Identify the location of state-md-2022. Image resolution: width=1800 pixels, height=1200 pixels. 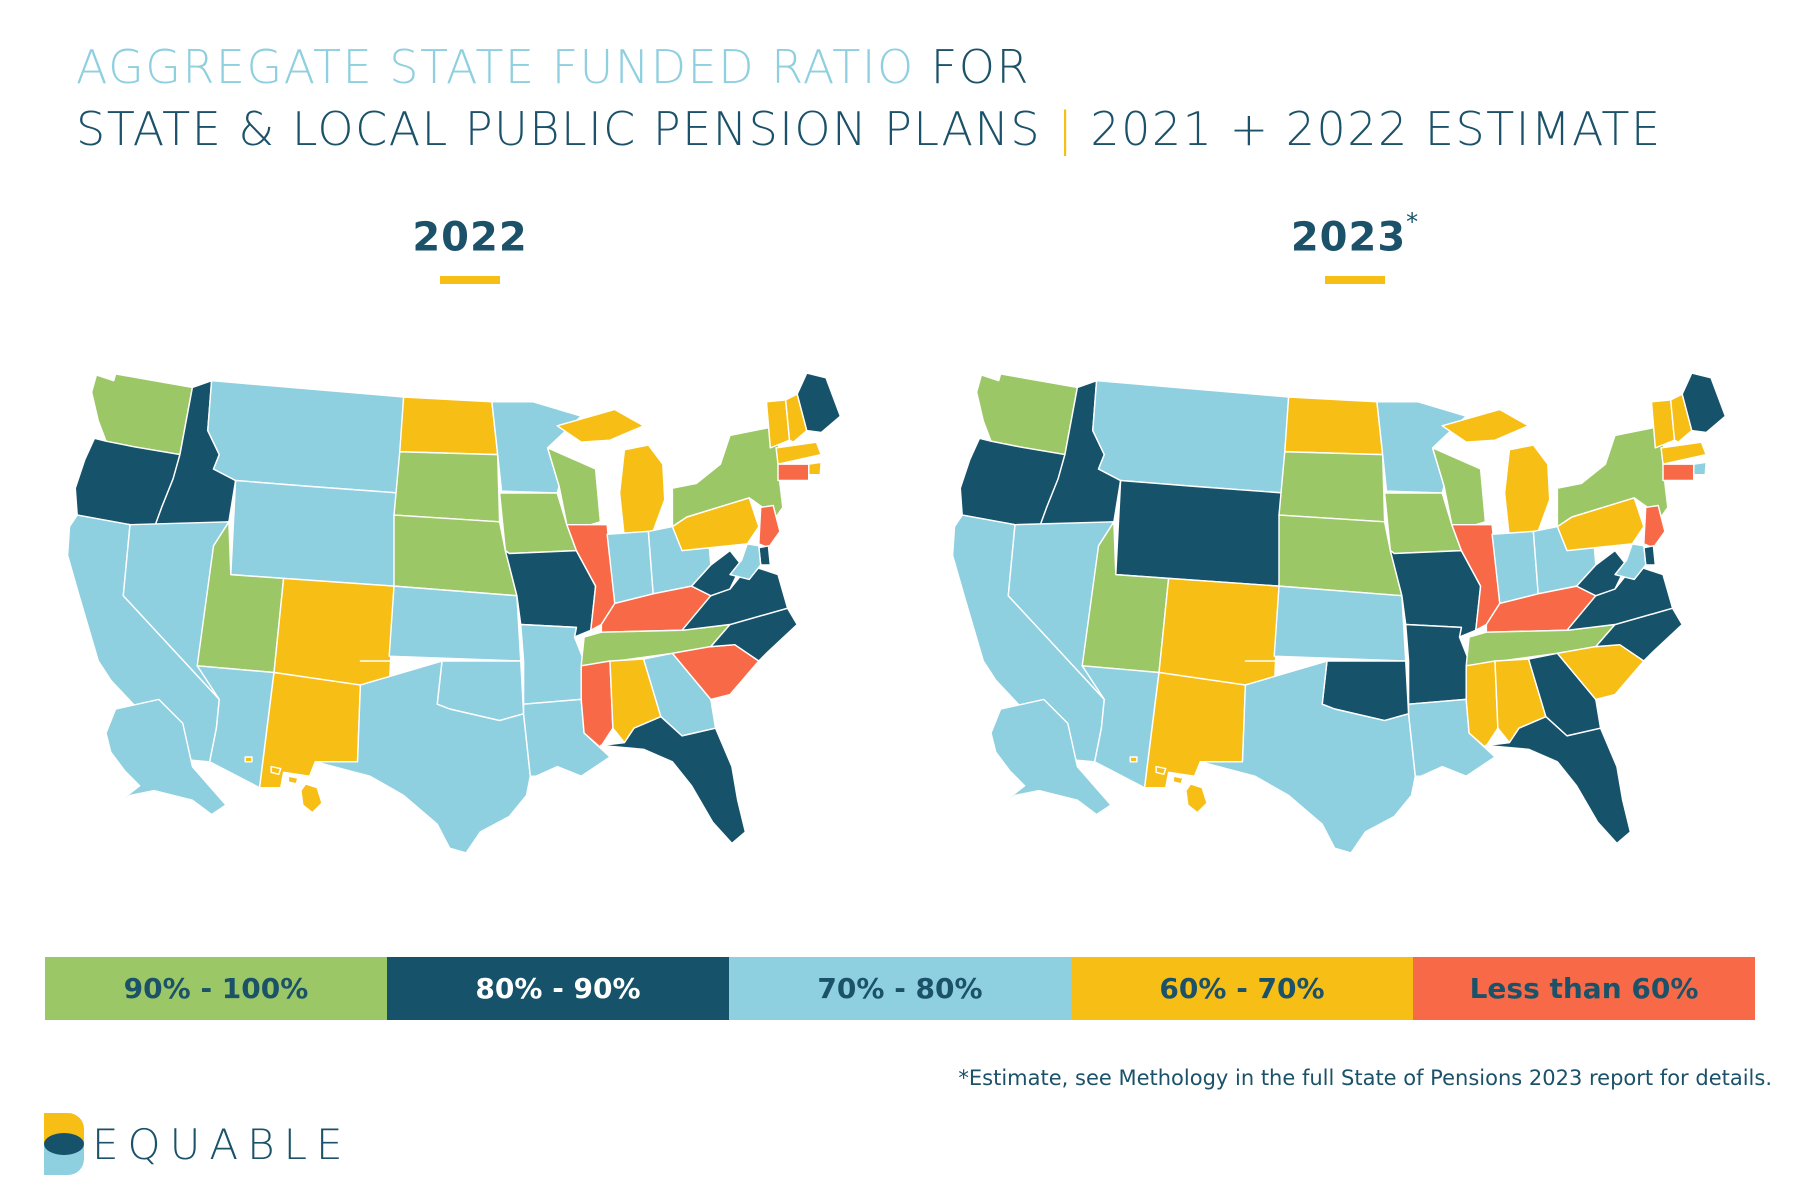
(745, 562).